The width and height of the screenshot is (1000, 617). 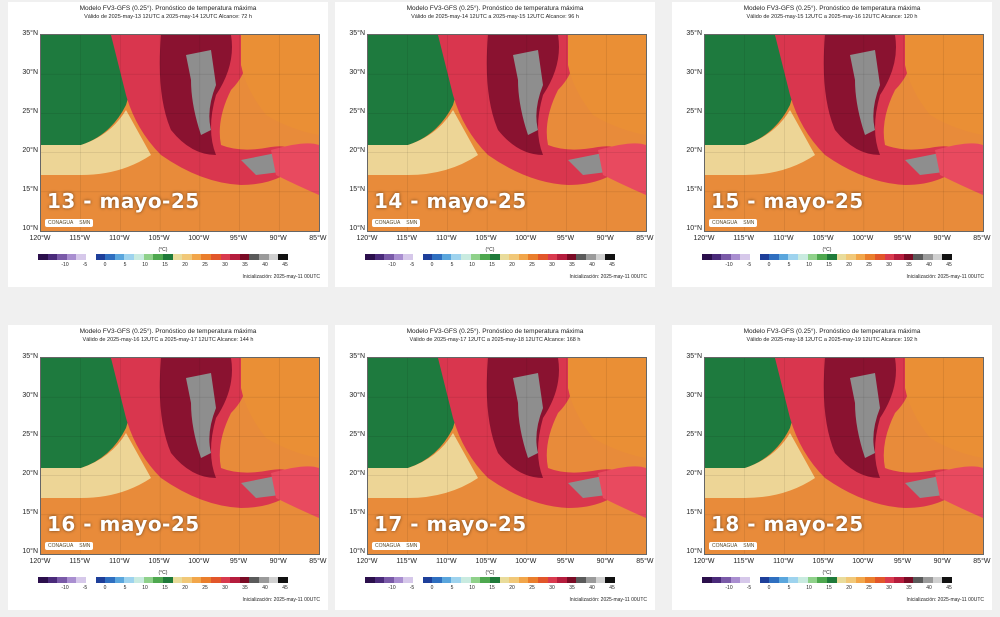 What do you see at coordinates (844, 456) in the screenshot?
I see `map-frame: 18 - mayo-25 CONAGUA SMN` at bounding box center [844, 456].